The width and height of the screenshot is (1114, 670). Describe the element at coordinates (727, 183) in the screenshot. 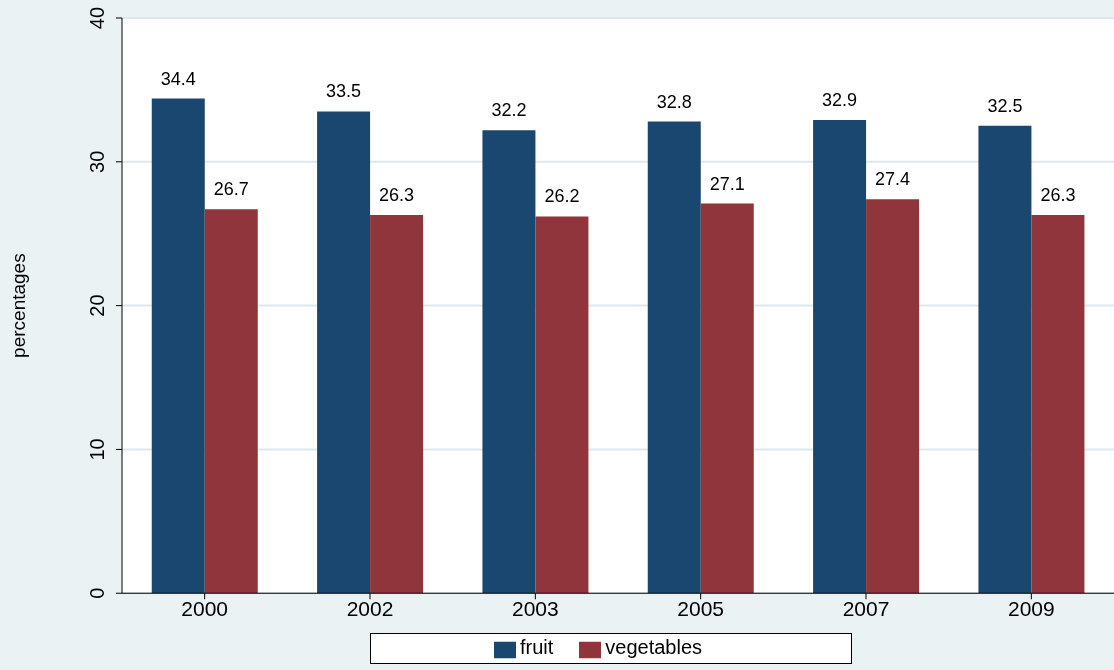

I see `data-label: 27.1` at that location.